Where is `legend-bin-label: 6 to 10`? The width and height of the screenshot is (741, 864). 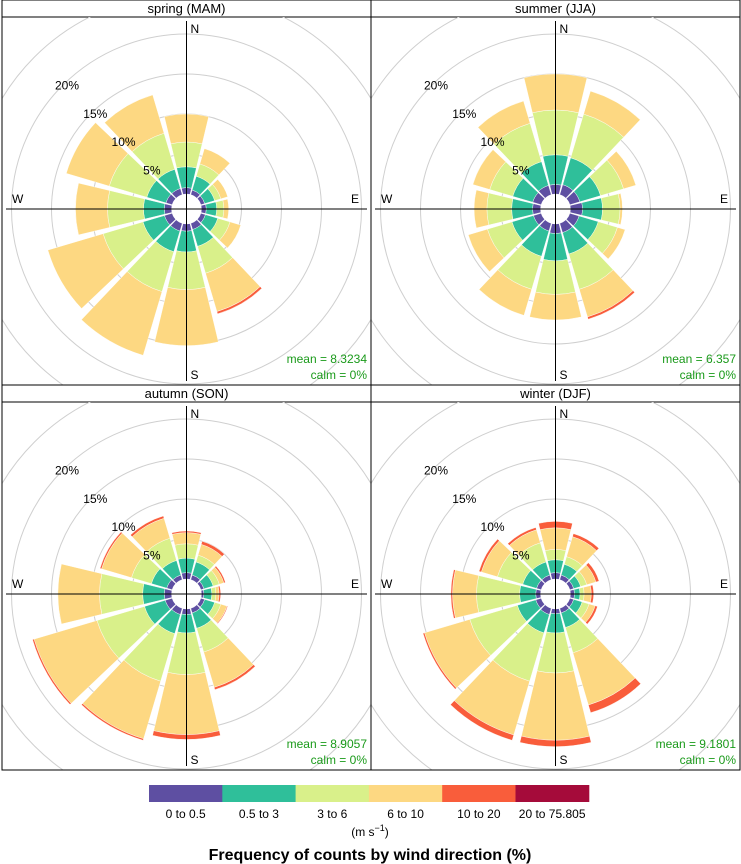 legend-bin-label: 6 to 10 is located at coordinates (405, 814).